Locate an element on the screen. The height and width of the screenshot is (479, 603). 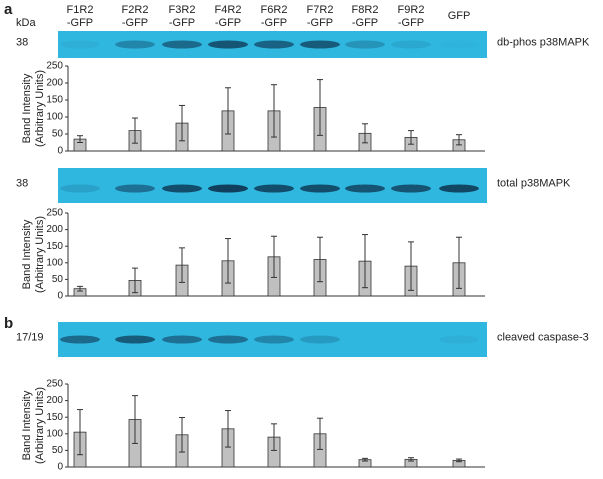
lane-label: GFP is located at coordinates (459, 16).